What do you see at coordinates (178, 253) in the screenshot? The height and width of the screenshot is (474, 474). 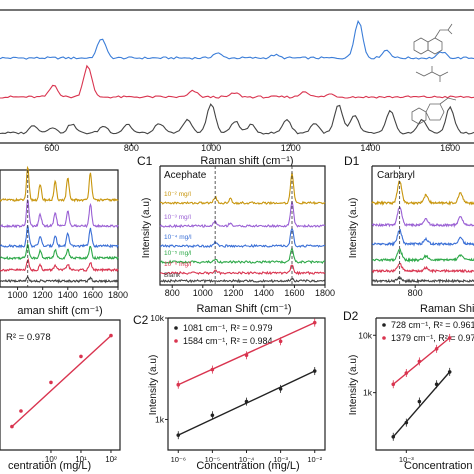 I see `c1-concentration-label: 10⁻⁵ mg/l` at bounding box center [178, 253].